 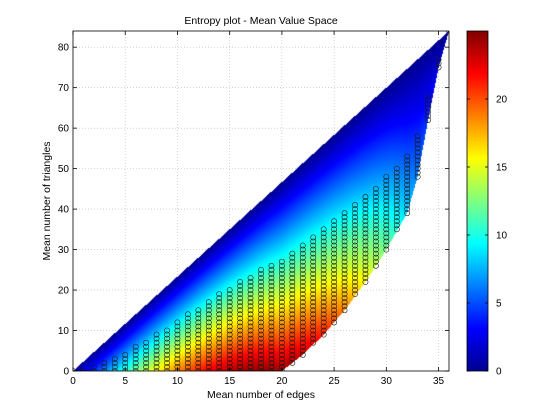 I want to click on colorbar-tick-label: 15, so click(x=502, y=168).